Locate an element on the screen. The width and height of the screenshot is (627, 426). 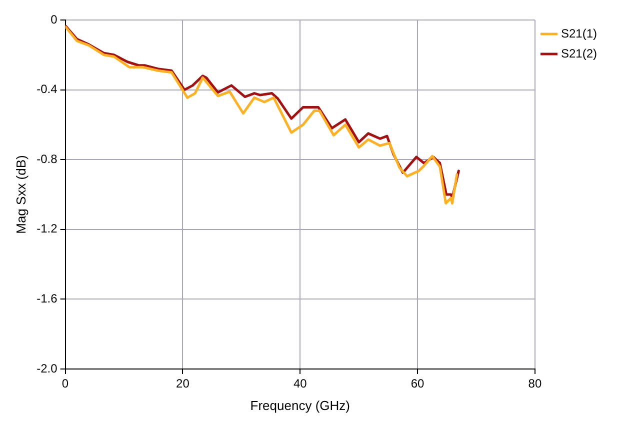
x-tick-label: 80 is located at coordinates (535, 383).